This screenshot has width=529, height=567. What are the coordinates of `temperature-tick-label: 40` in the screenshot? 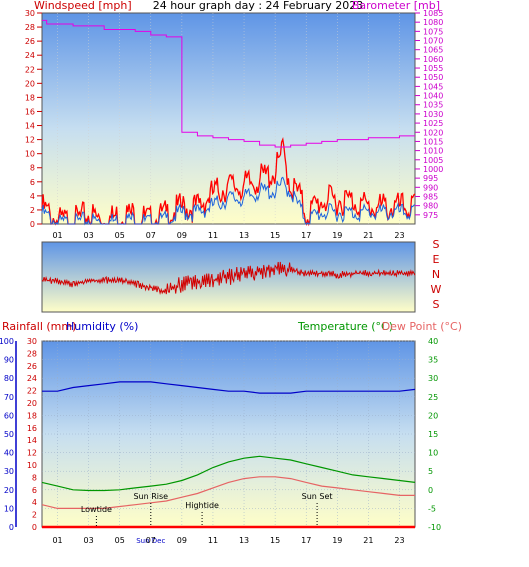 It's located at (433, 341).